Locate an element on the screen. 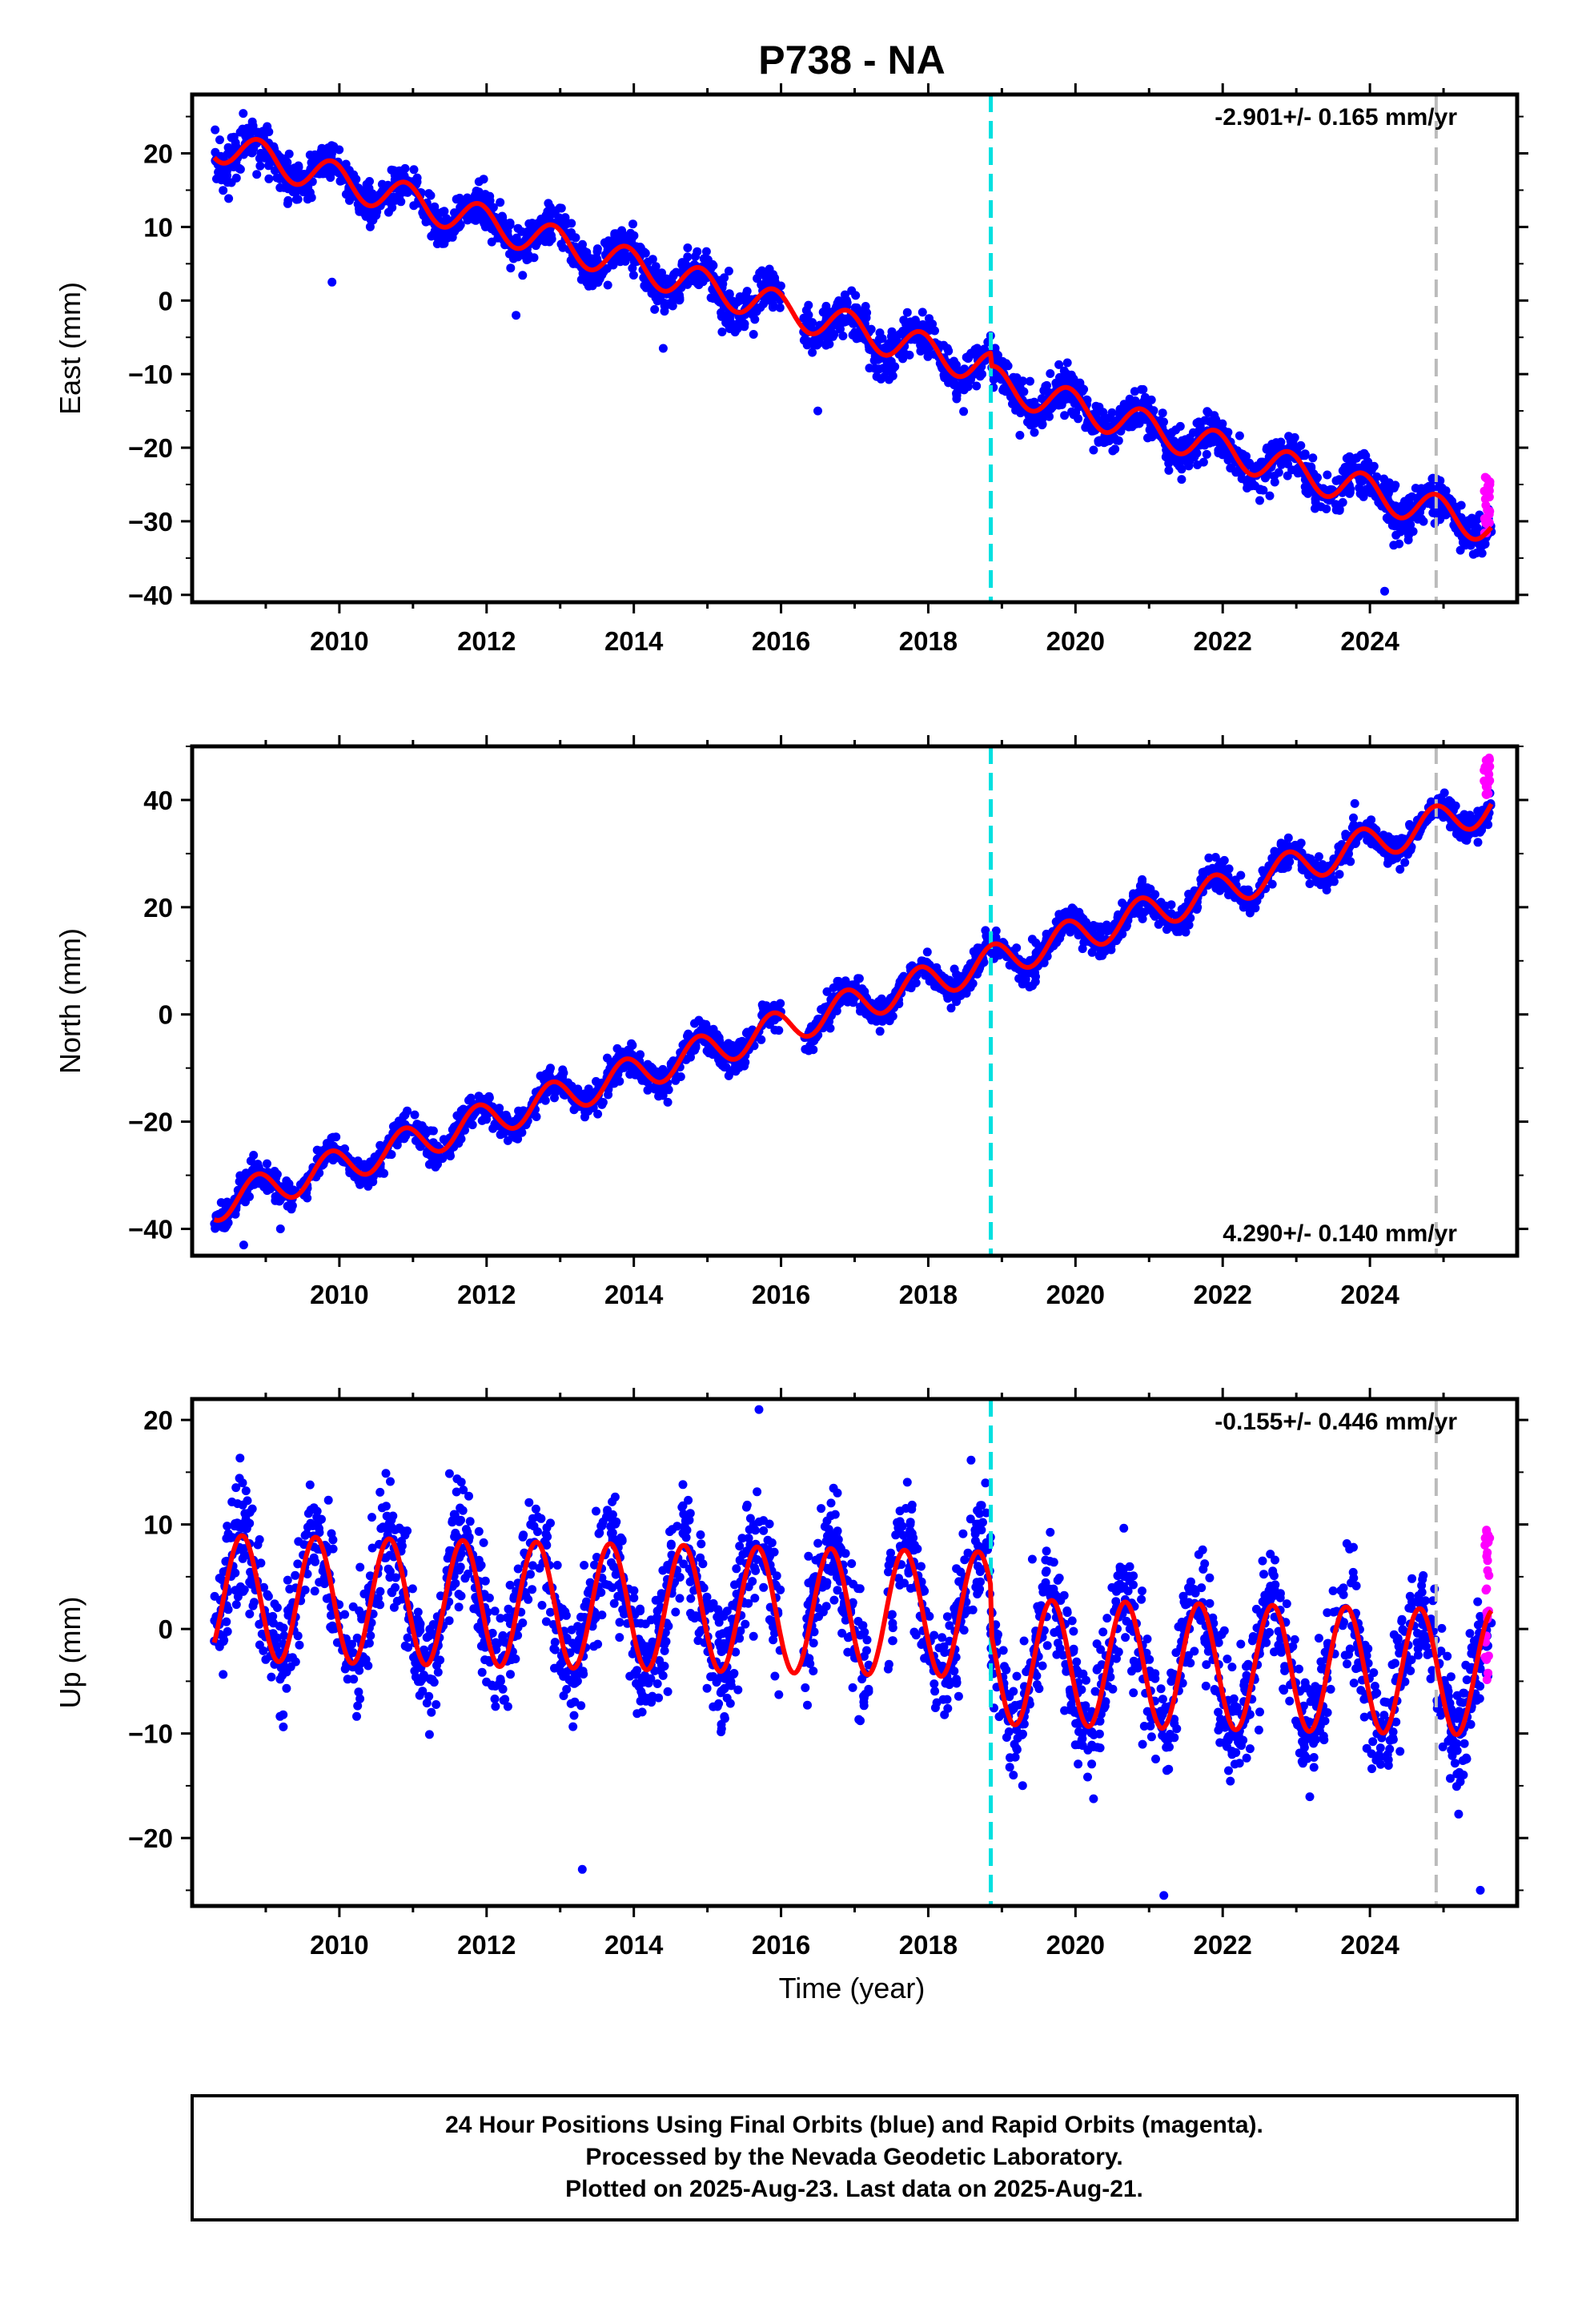 This screenshot has width=1582, height=2324. figure-title: P738 - NA is located at coordinates (851, 60).